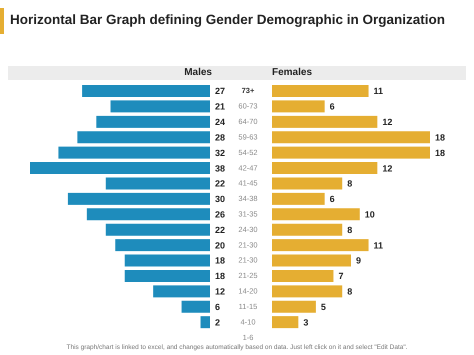  Describe the element at coordinates (292, 72) in the screenshot. I see `series-label: Females` at that location.